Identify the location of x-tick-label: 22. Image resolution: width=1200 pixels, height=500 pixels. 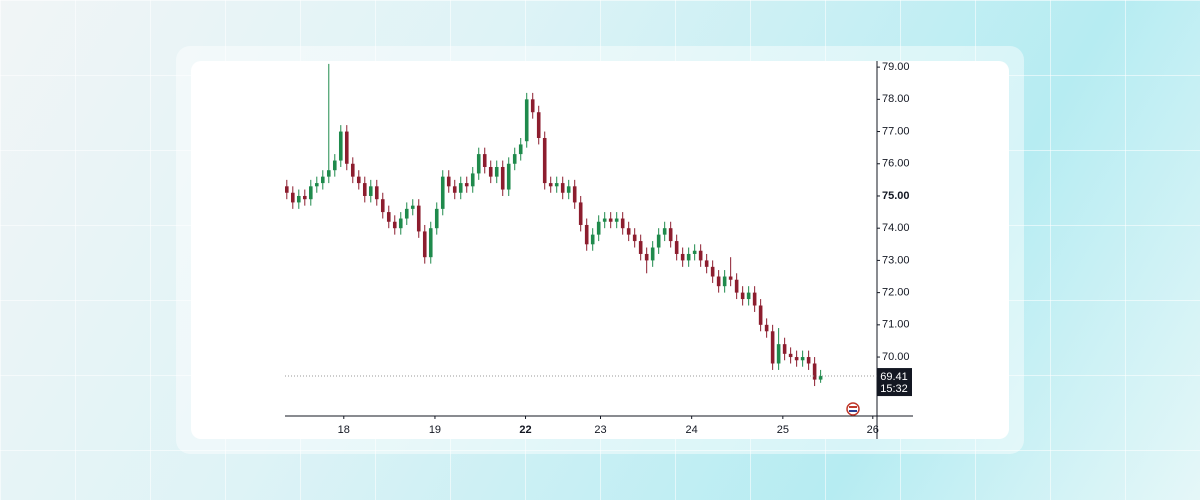
(525, 430).